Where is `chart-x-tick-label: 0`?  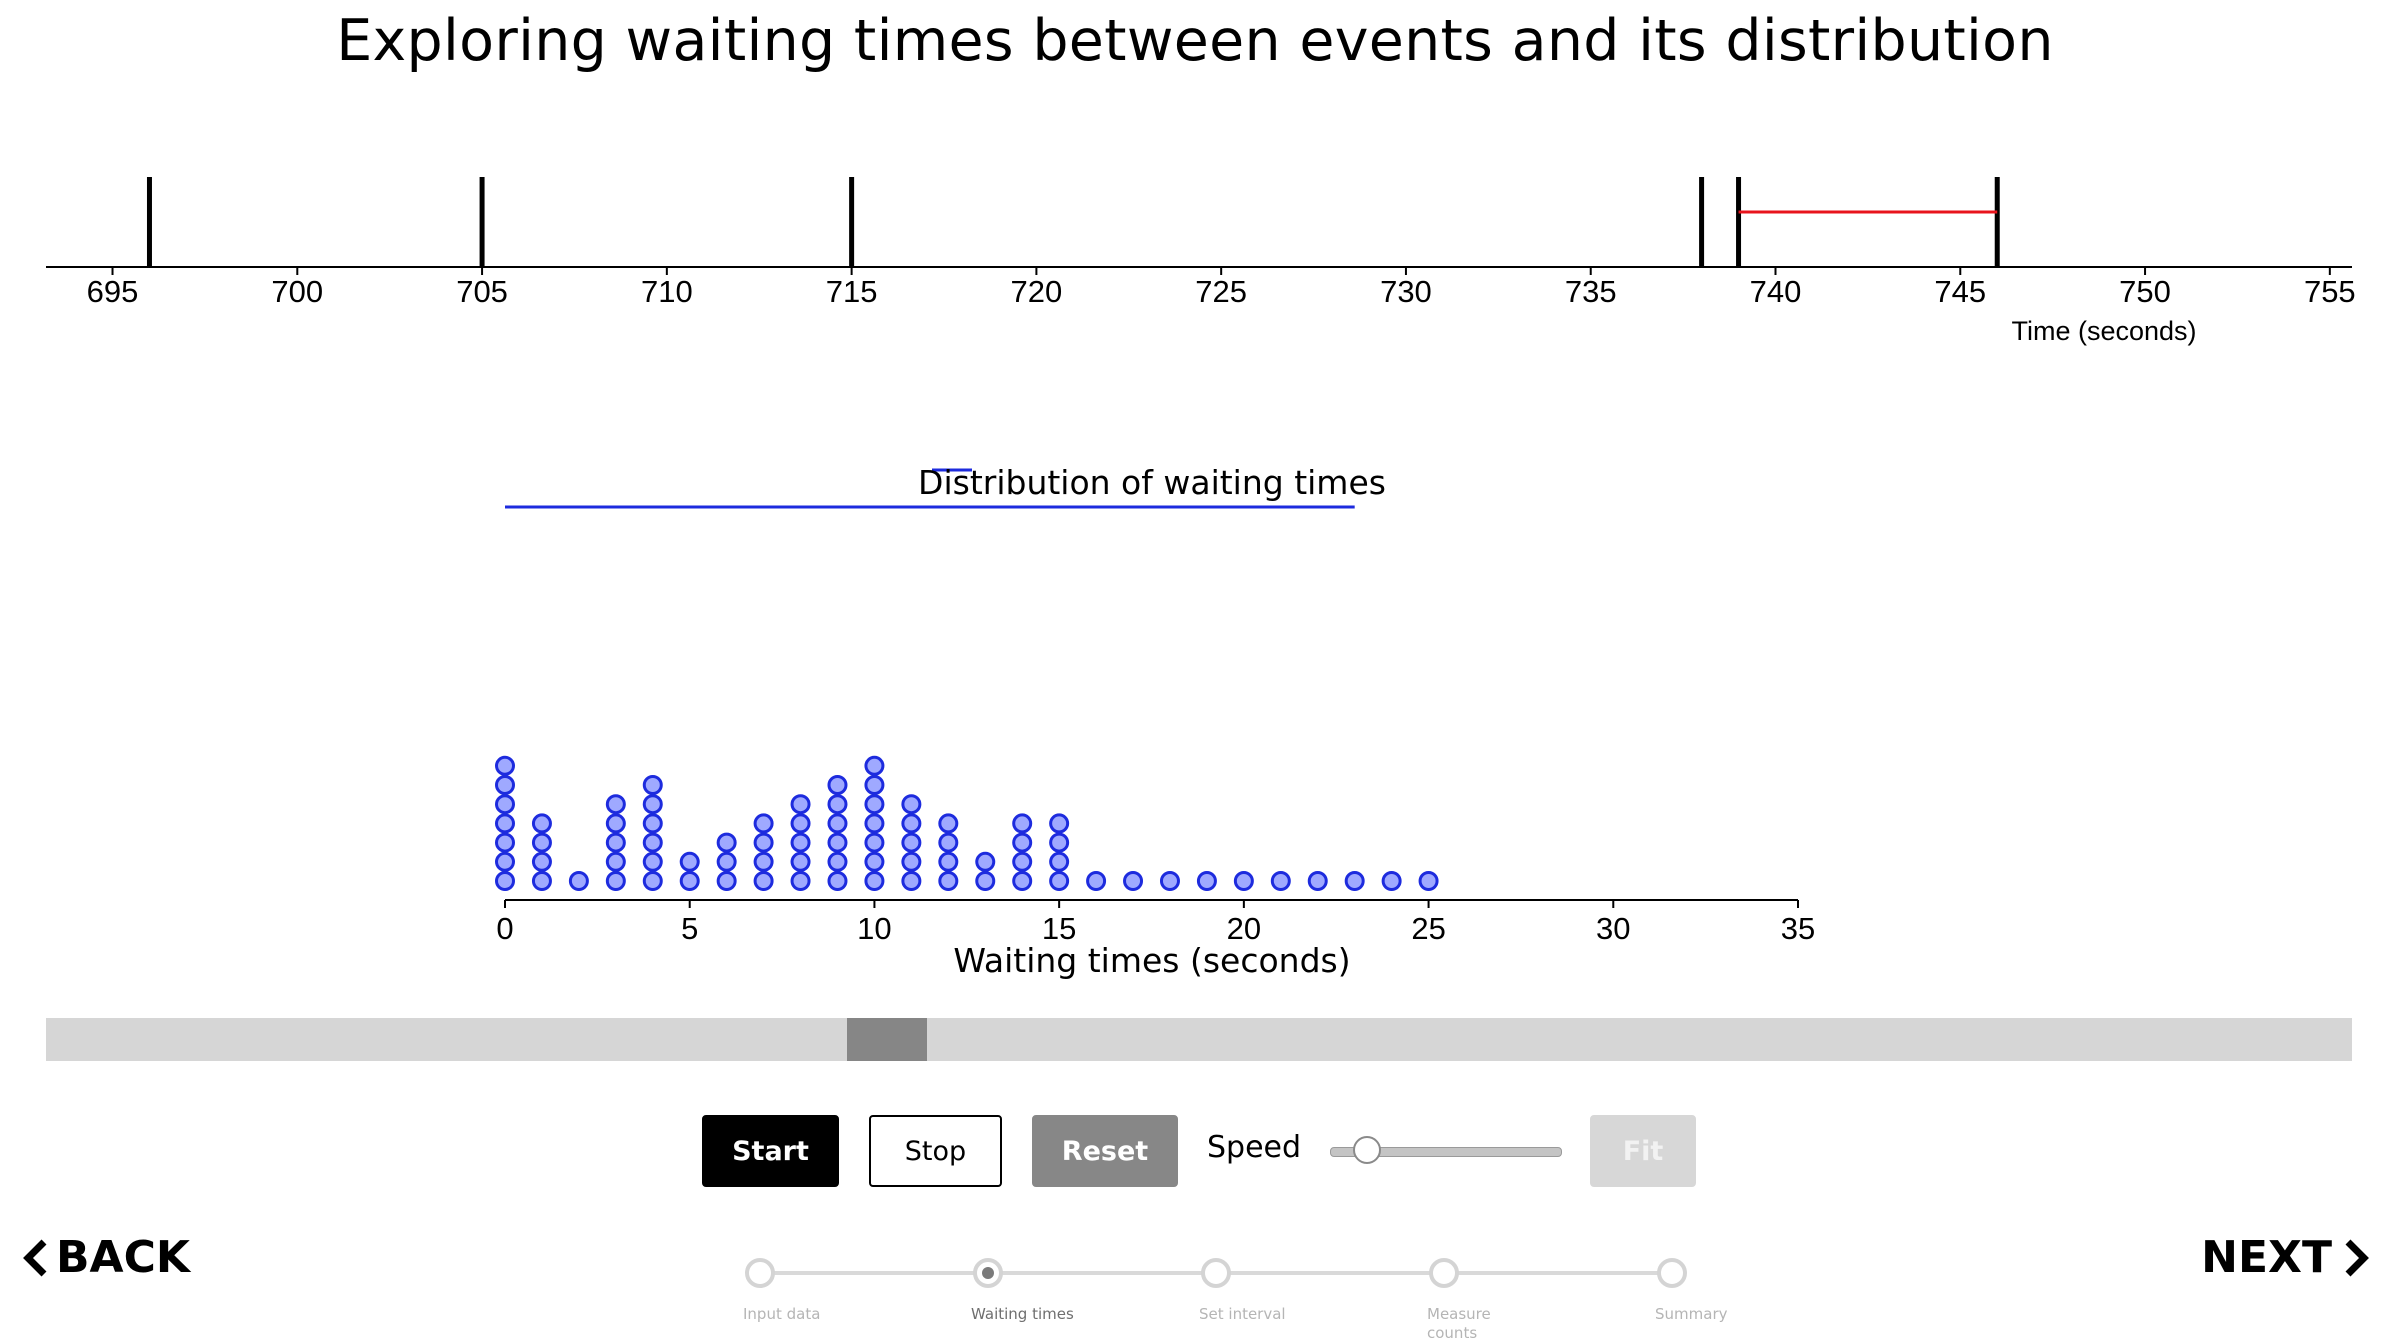
chart-x-tick-label: 0 is located at coordinates (504, 928).